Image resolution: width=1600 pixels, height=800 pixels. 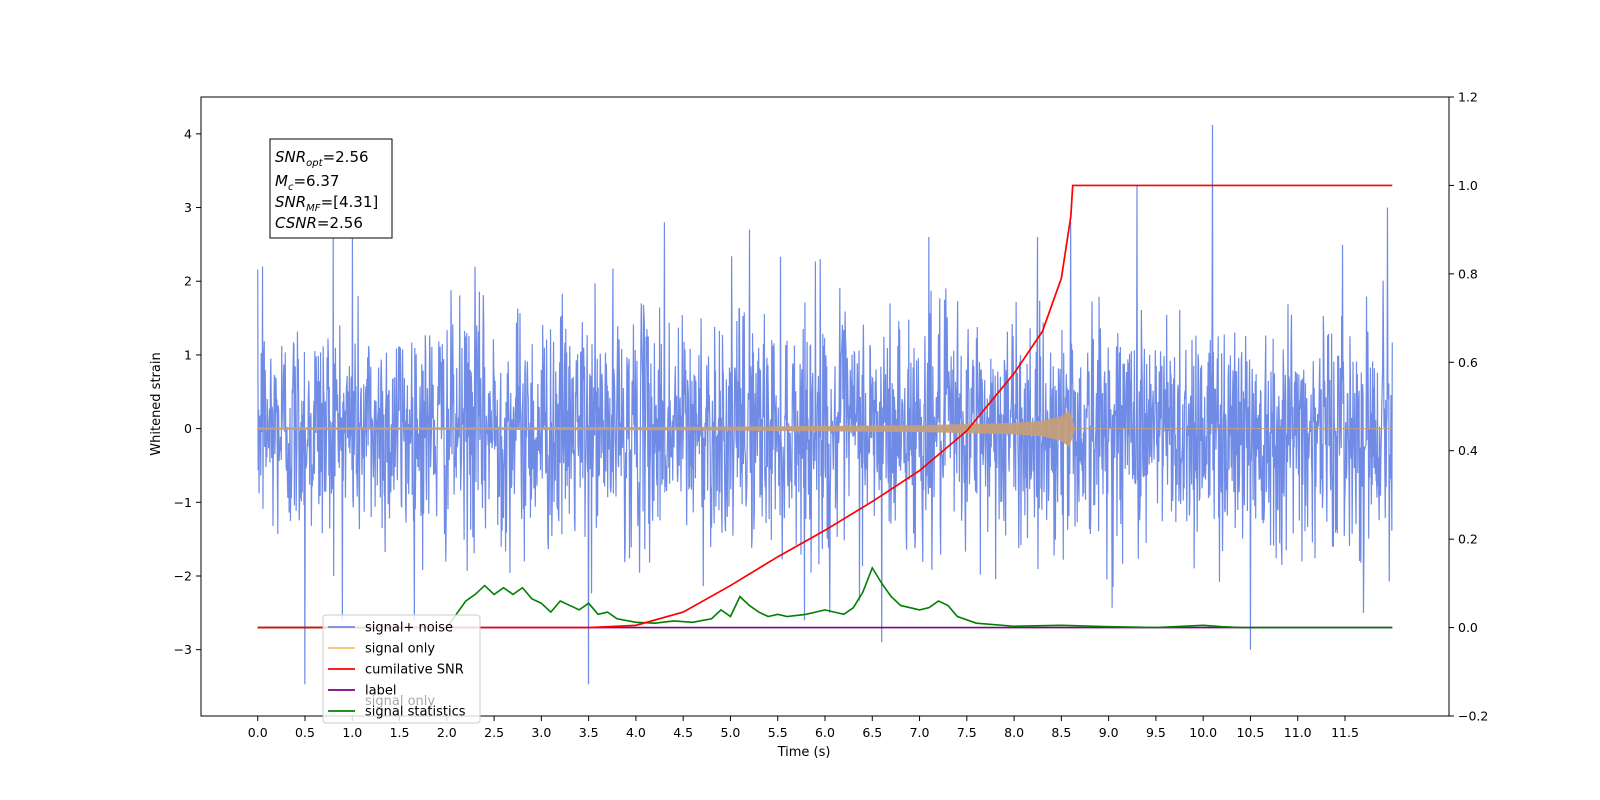 I want to click on annotation-mc: Mc=6.37, so click(x=307, y=182).